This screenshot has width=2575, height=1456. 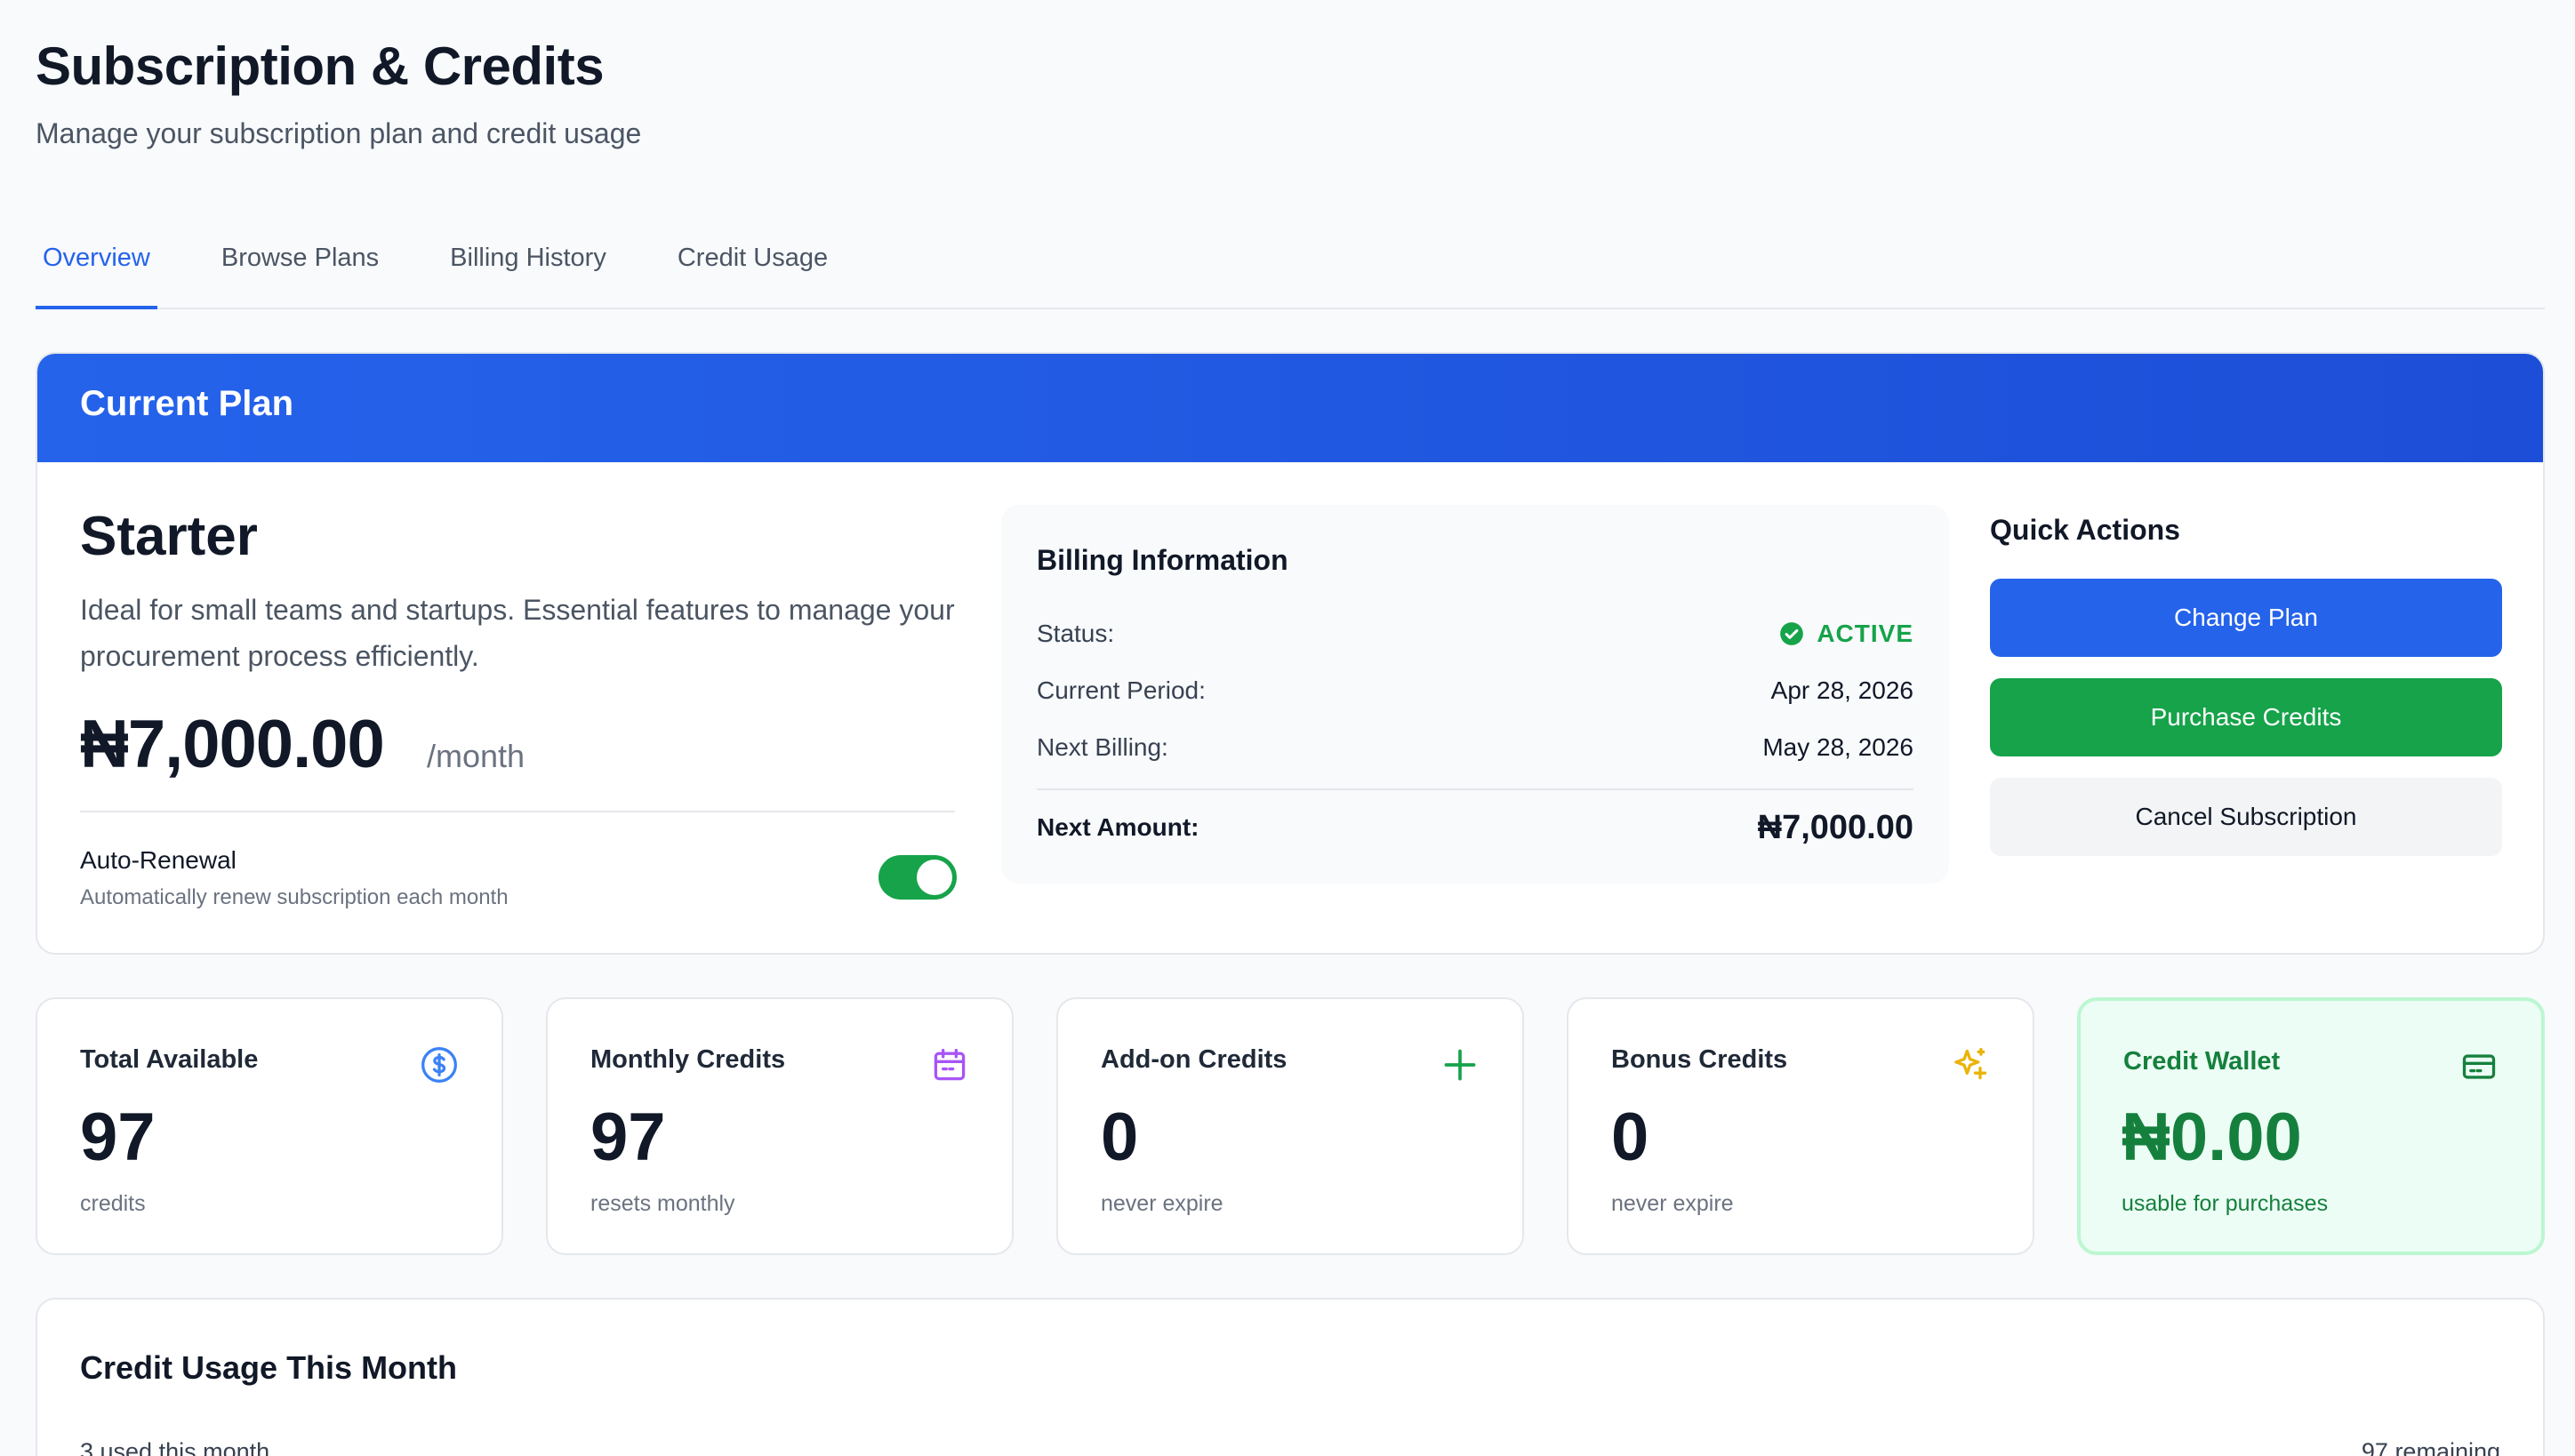 What do you see at coordinates (662, 1203) in the screenshot?
I see `stat-subtext: resets monthly` at bounding box center [662, 1203].